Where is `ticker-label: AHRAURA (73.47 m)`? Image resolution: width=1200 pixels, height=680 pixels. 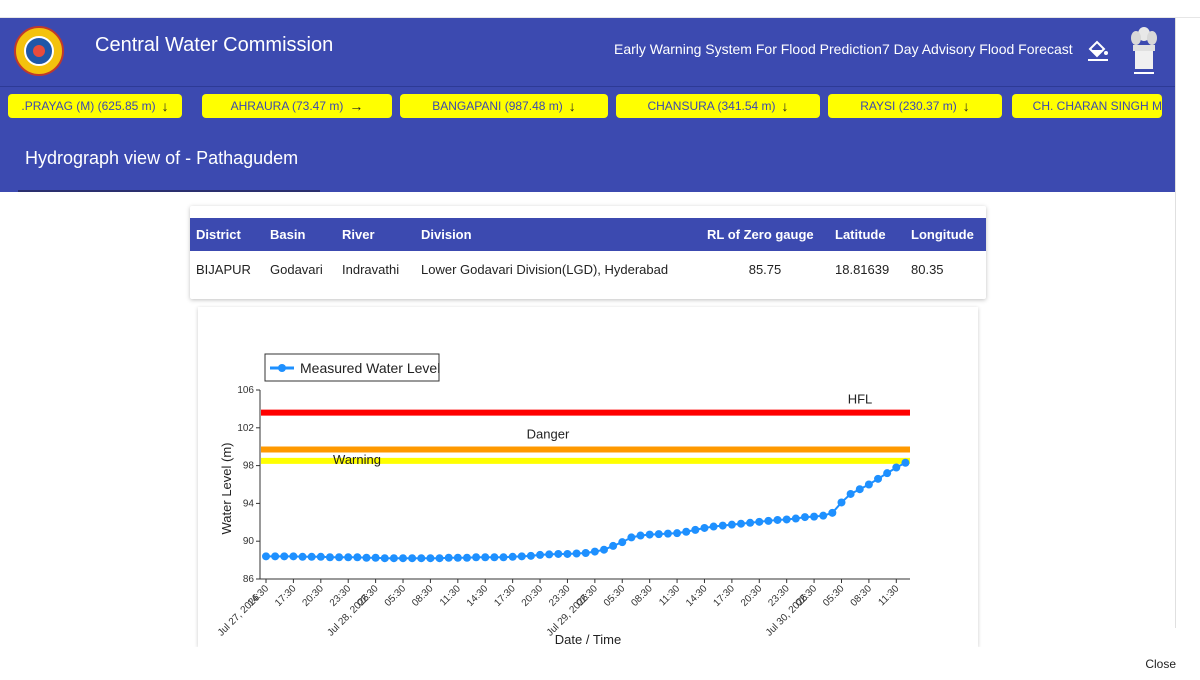
ticker-label: AHRAURA (73.47 m) is located at coordinates (287, 106).